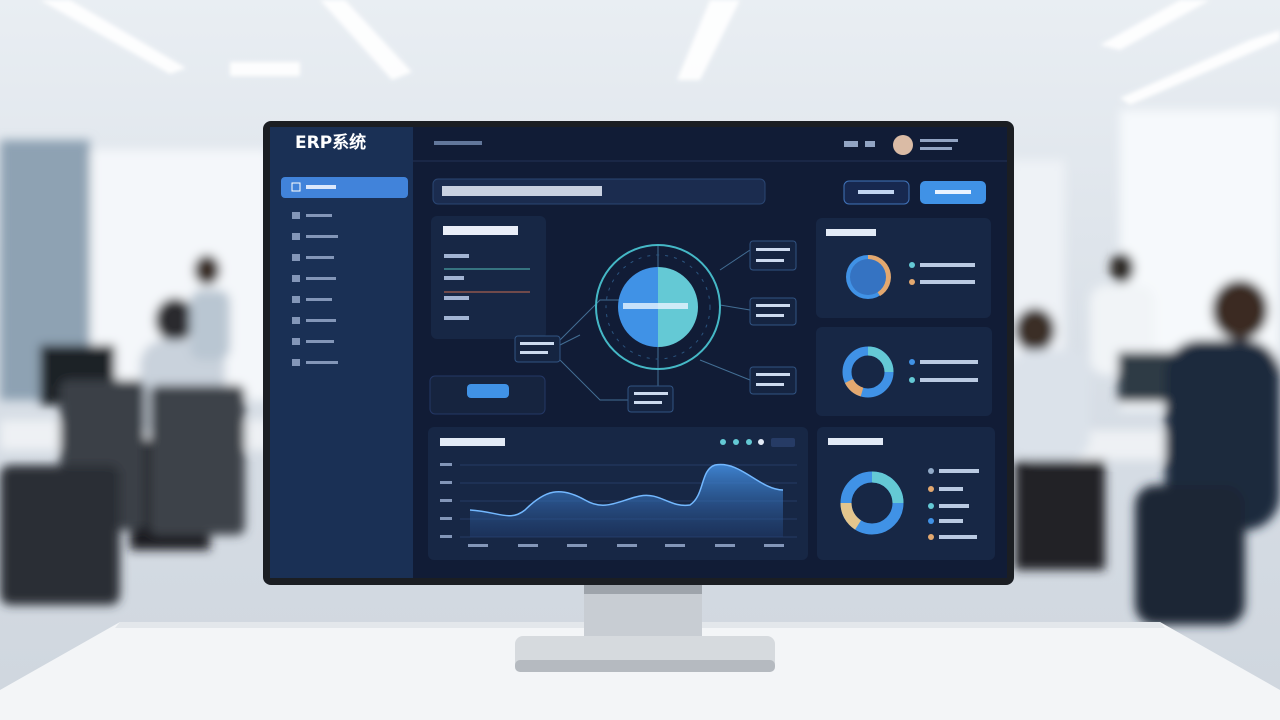  I want to click on top-bar, so click(710, 148).